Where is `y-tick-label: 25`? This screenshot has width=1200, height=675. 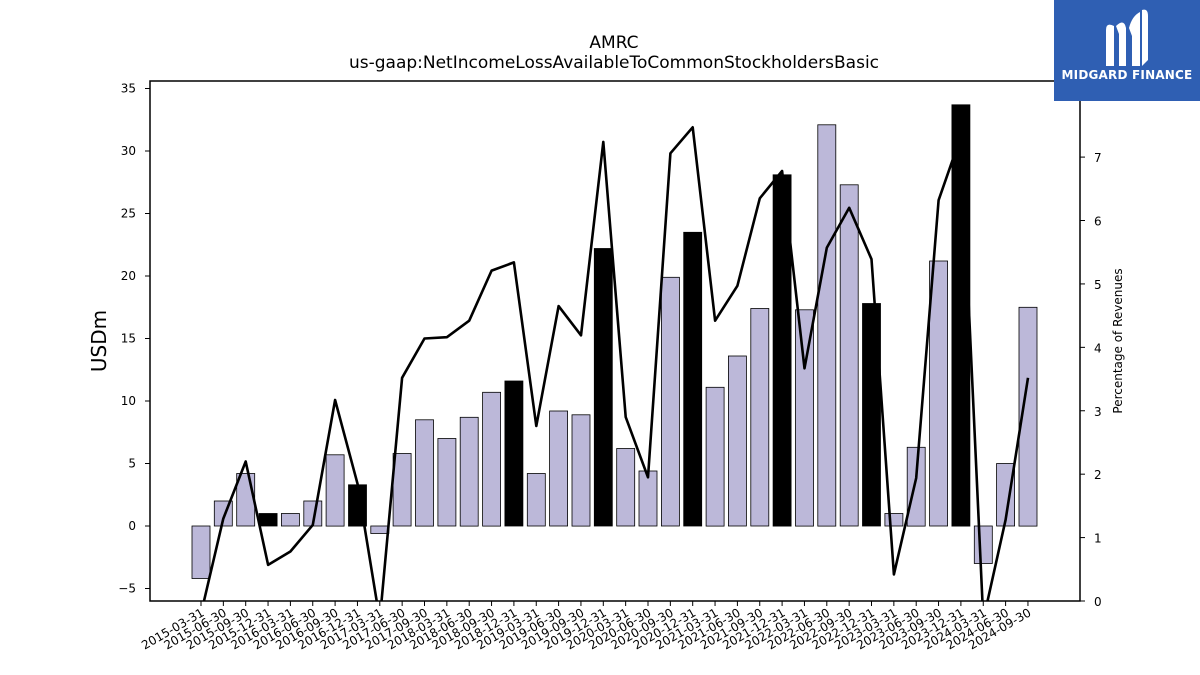
y-tick-label: 25 is located at coordinates (128, 214).